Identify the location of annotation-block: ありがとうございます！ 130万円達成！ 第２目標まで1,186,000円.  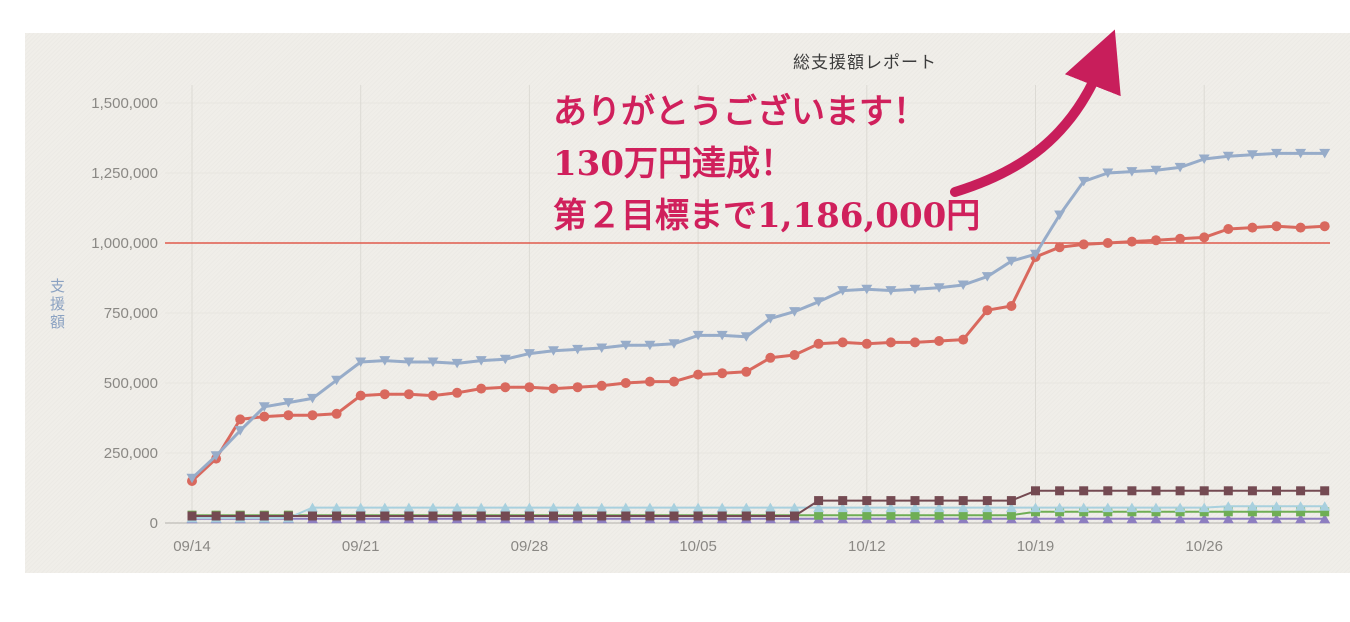
(766, 164).